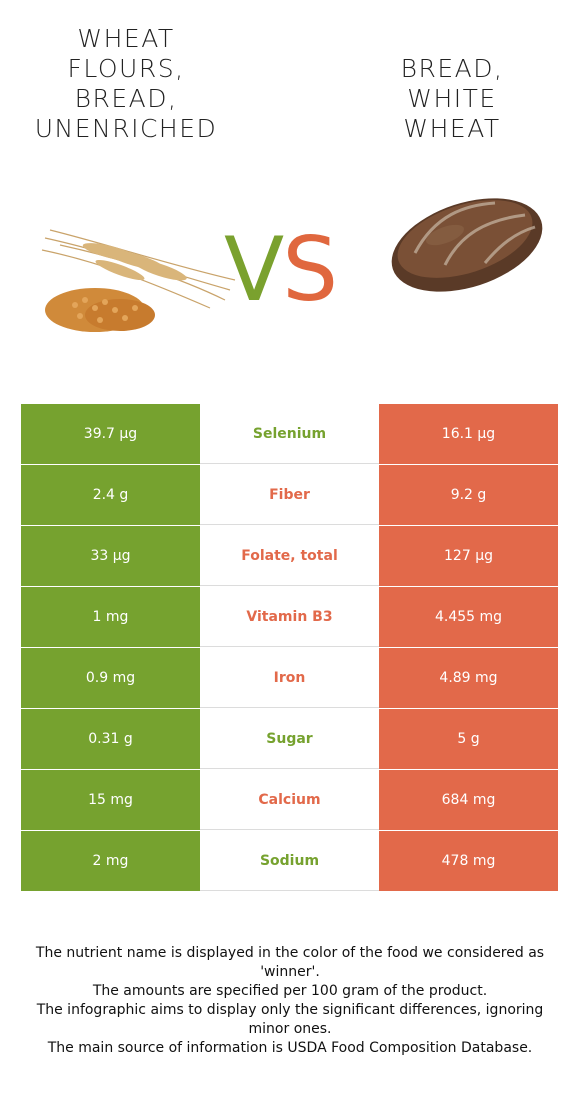 This screenshot has width=580, height=1114. What do you see at coordinates (468, 495) in the screenshot?
I see `right-value: 9.2 g` at bounding box center [468, 495].